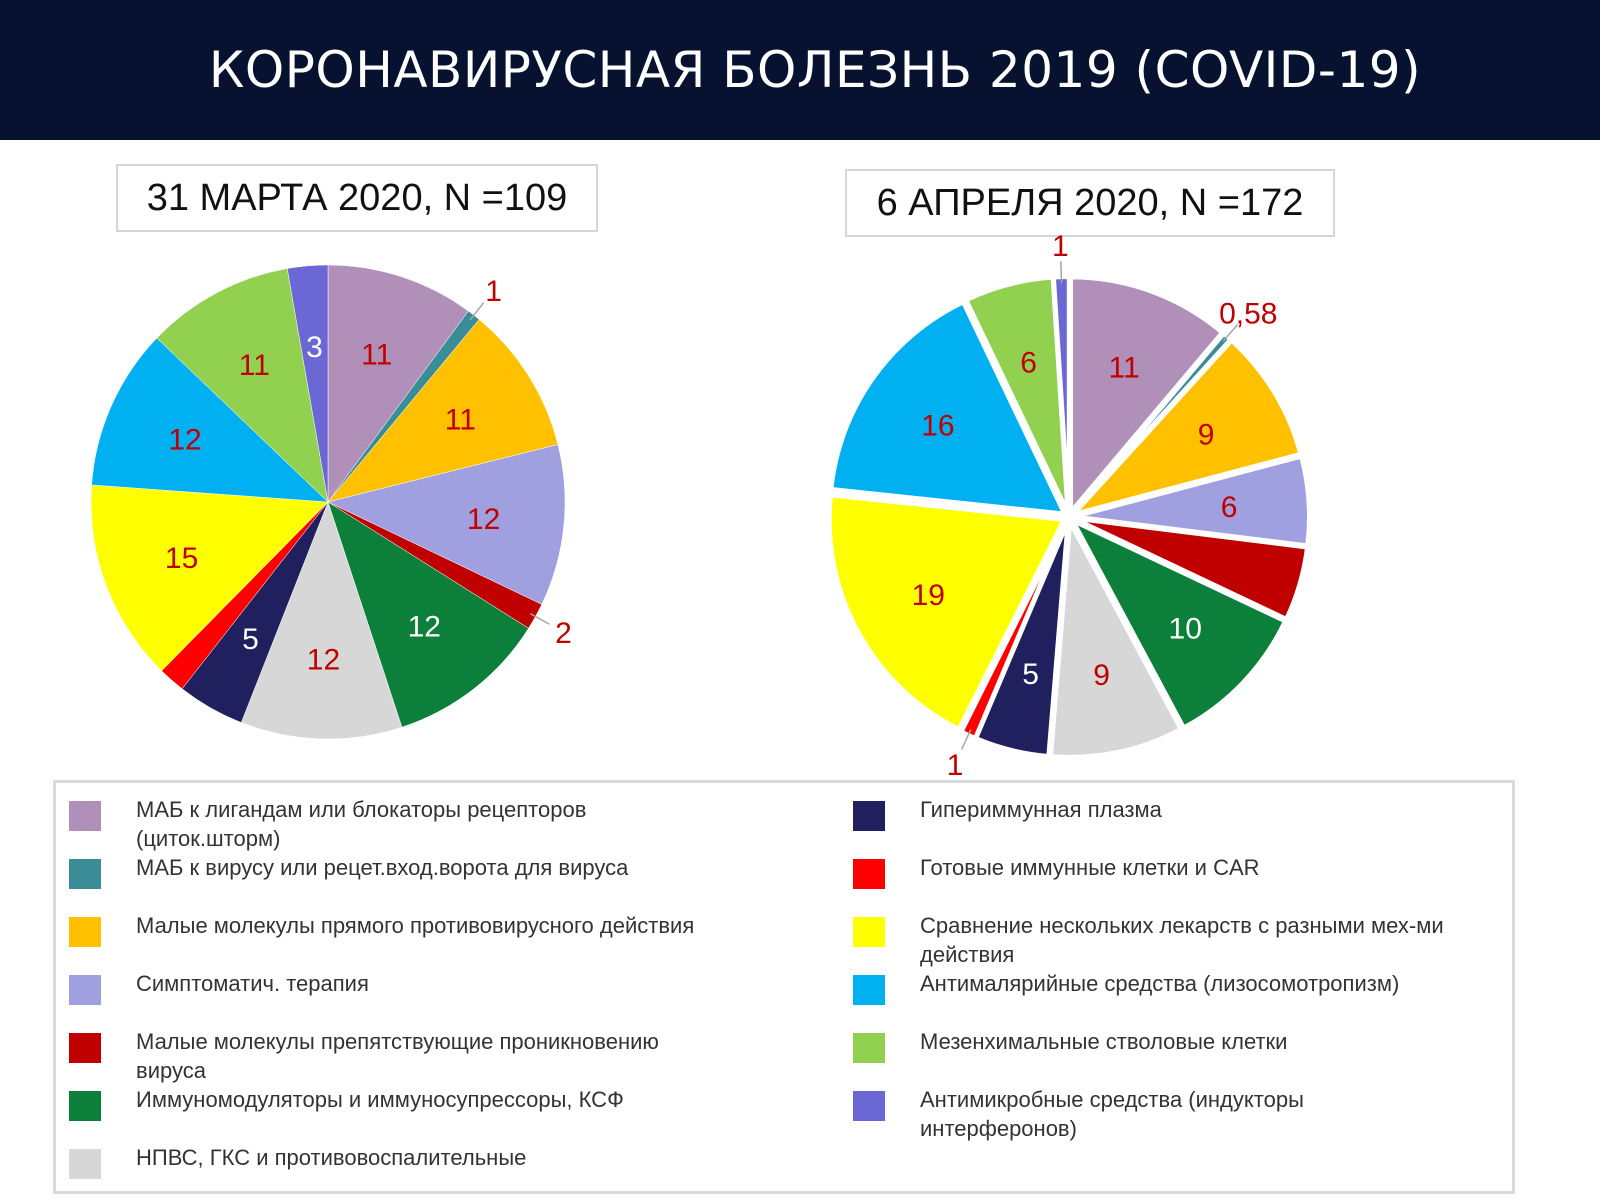  Describe the element at coordinates (1185, 629) in the screenshot. I see `data-label: 10` at that location.